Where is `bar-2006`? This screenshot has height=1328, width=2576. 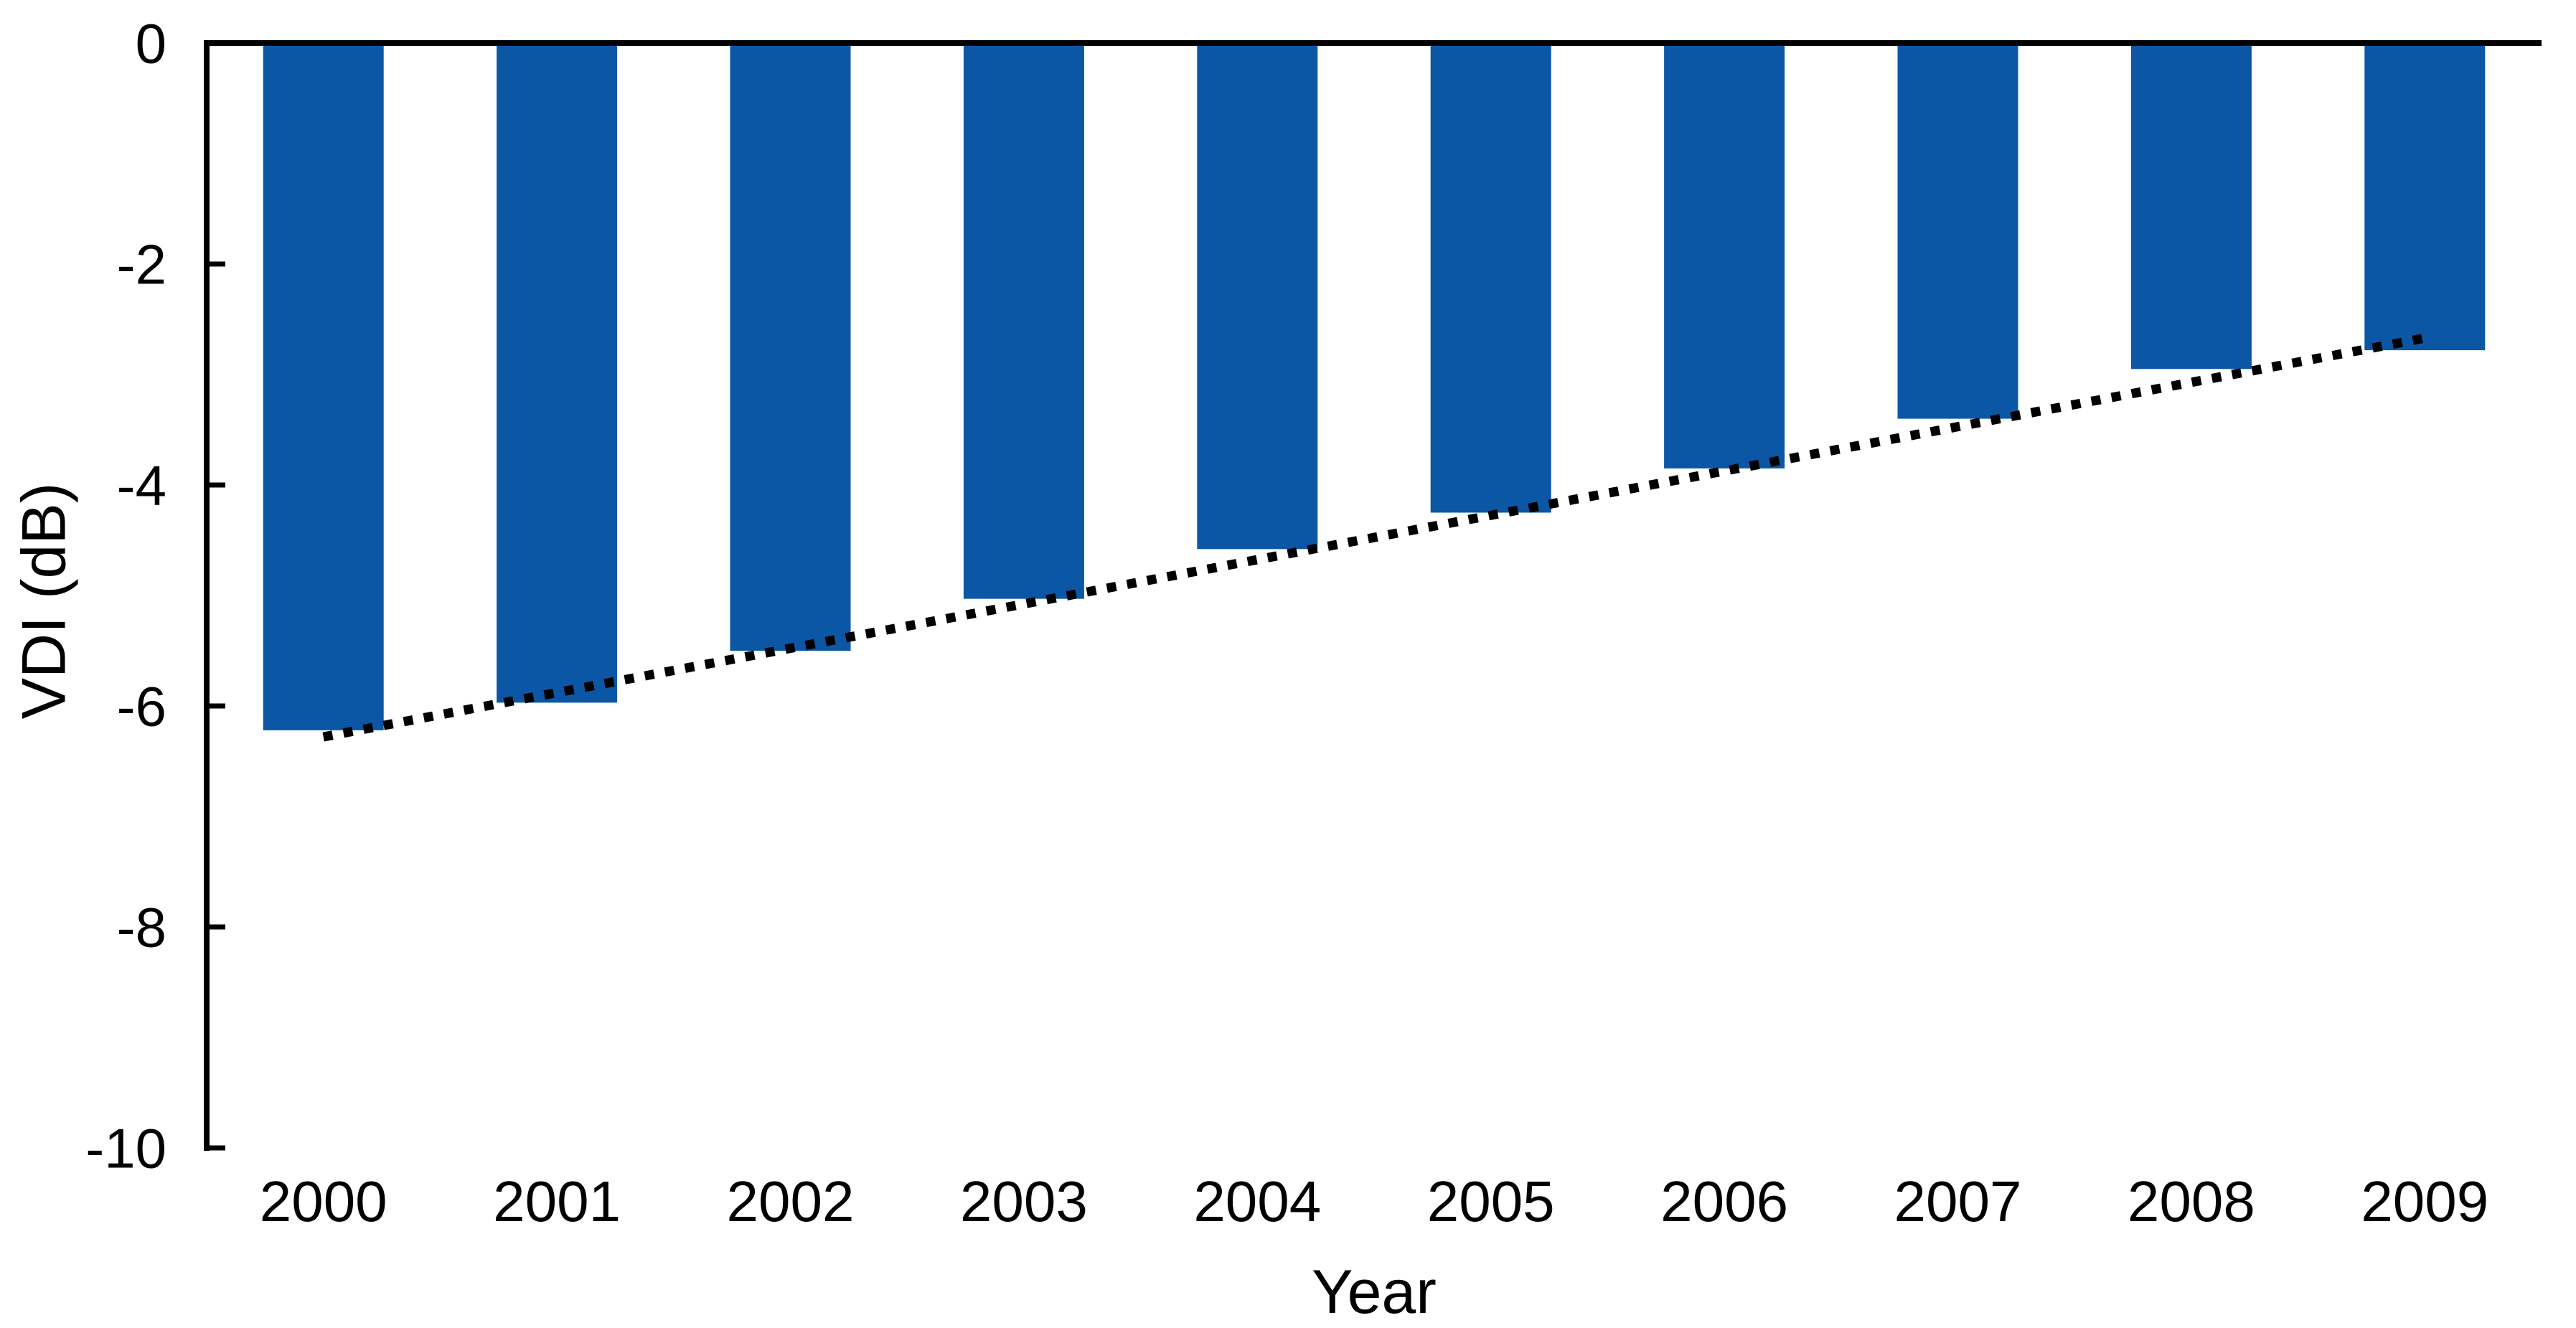 bar-2006 is located at coordinates (1724, 255).